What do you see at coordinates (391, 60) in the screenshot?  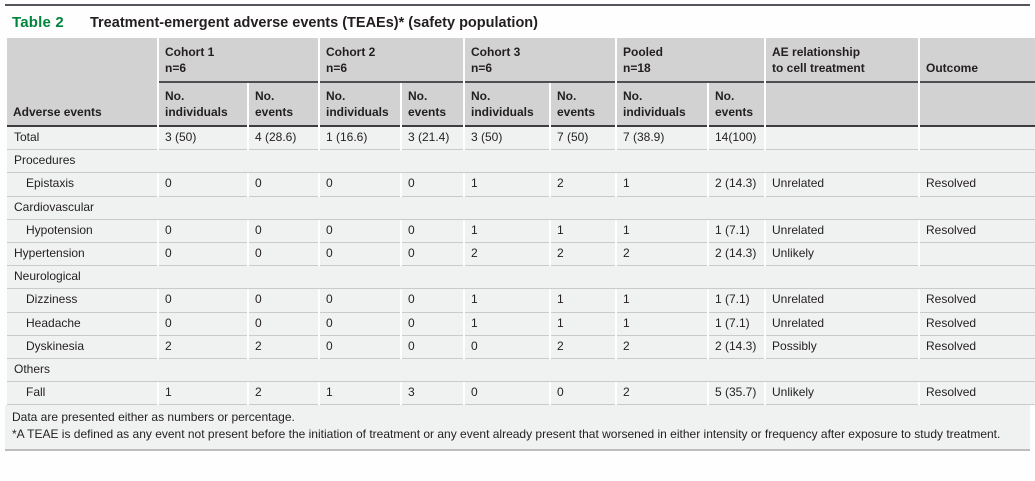 I see `header-cohort-2: Cohort 2 n=6` at bounding box center [391, 60].